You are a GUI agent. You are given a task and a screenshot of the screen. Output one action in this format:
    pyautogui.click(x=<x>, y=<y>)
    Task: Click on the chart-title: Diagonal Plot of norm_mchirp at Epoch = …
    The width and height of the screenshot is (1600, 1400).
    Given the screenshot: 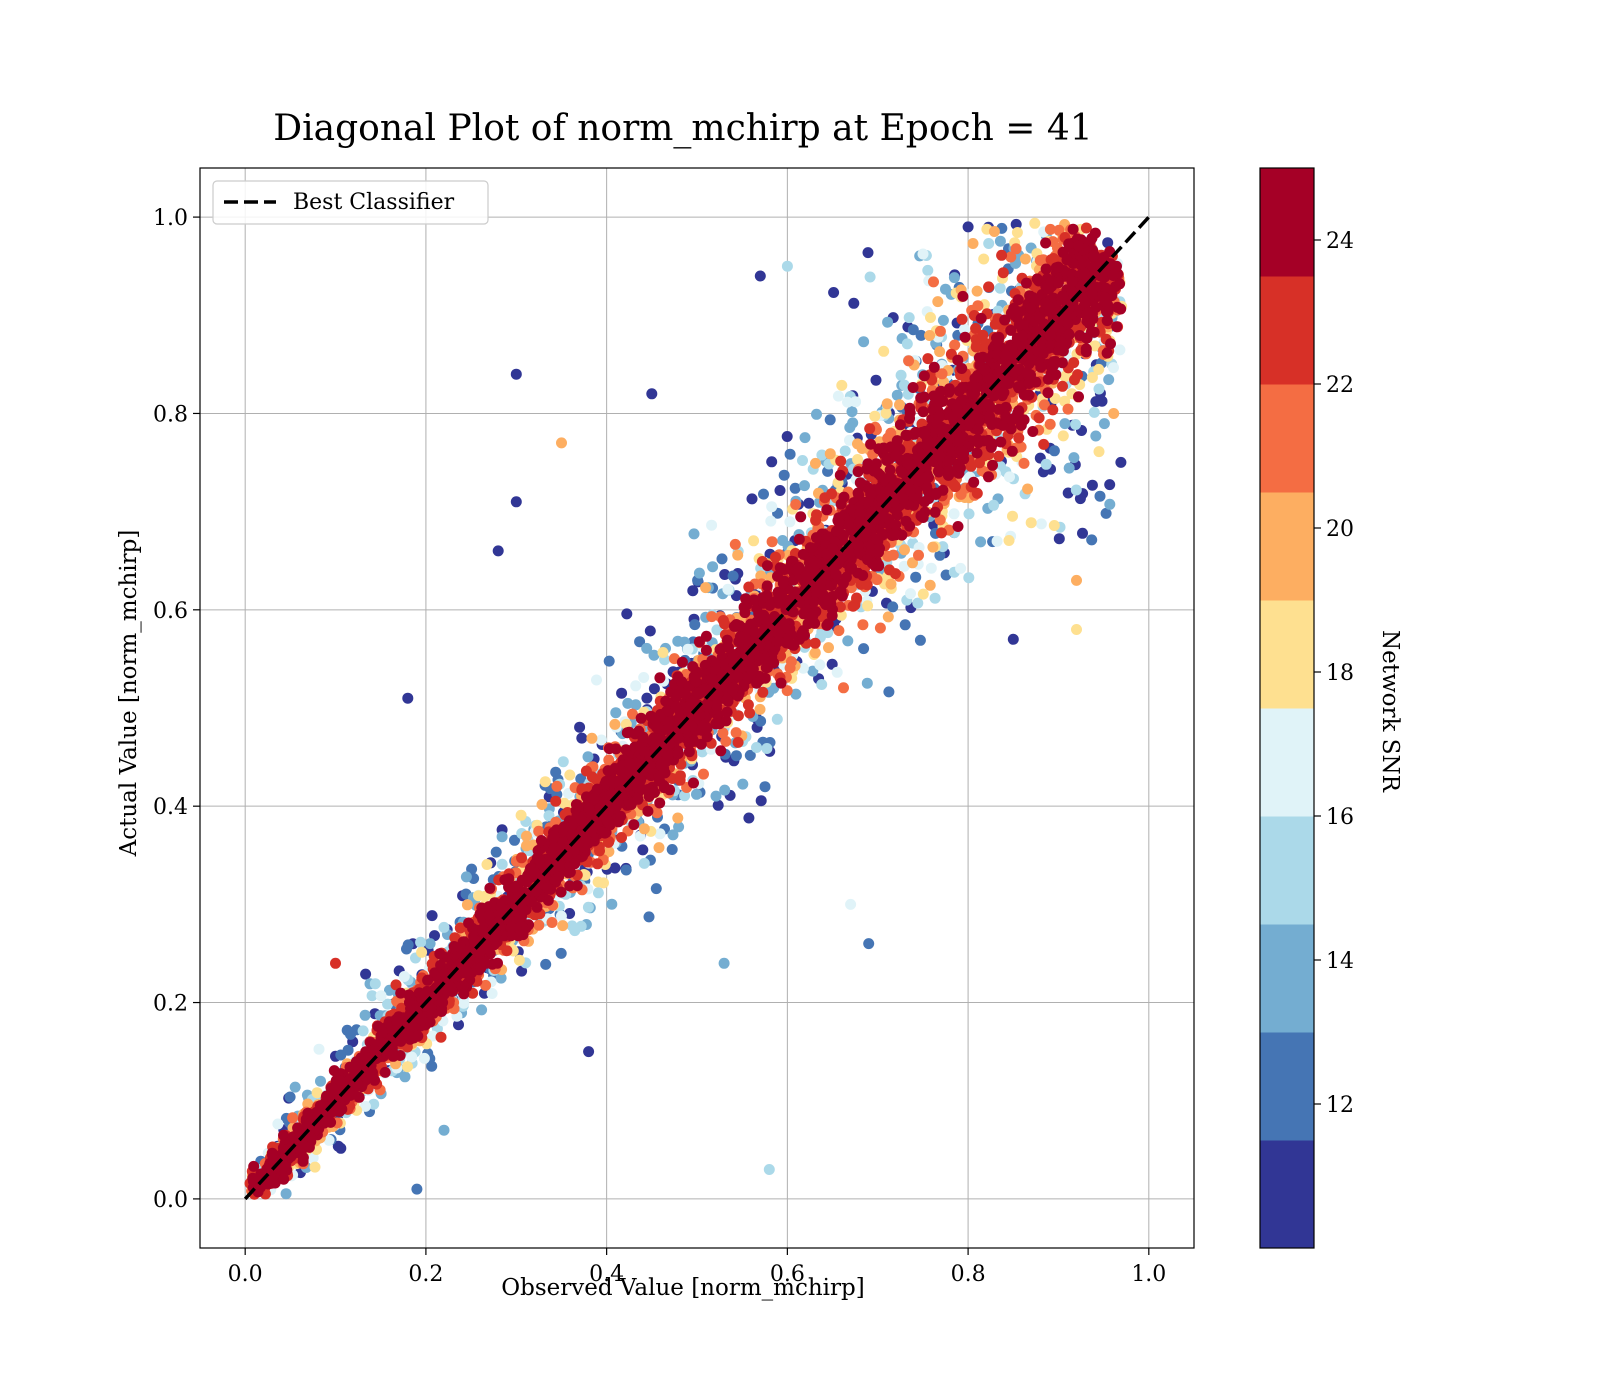 What is the action you would take?
    pyautogui.click(x=682, y=128)
    